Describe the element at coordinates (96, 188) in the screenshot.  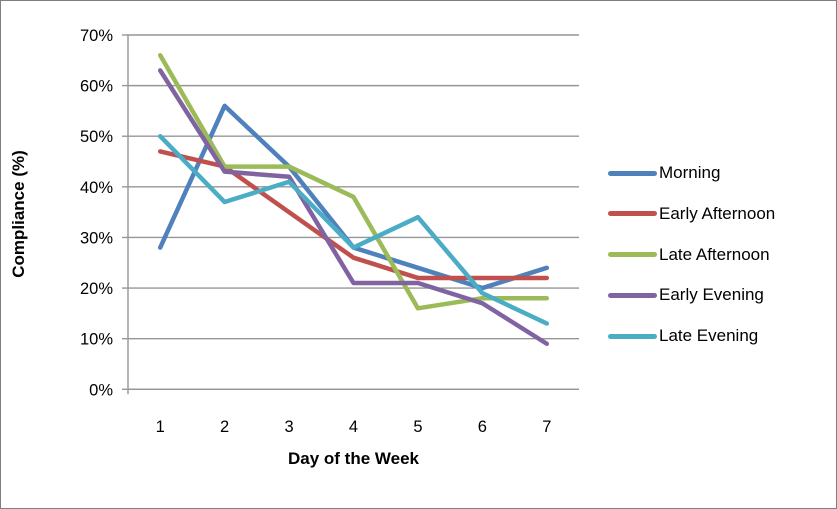
I see `y-tick-label: 40%` at that location.